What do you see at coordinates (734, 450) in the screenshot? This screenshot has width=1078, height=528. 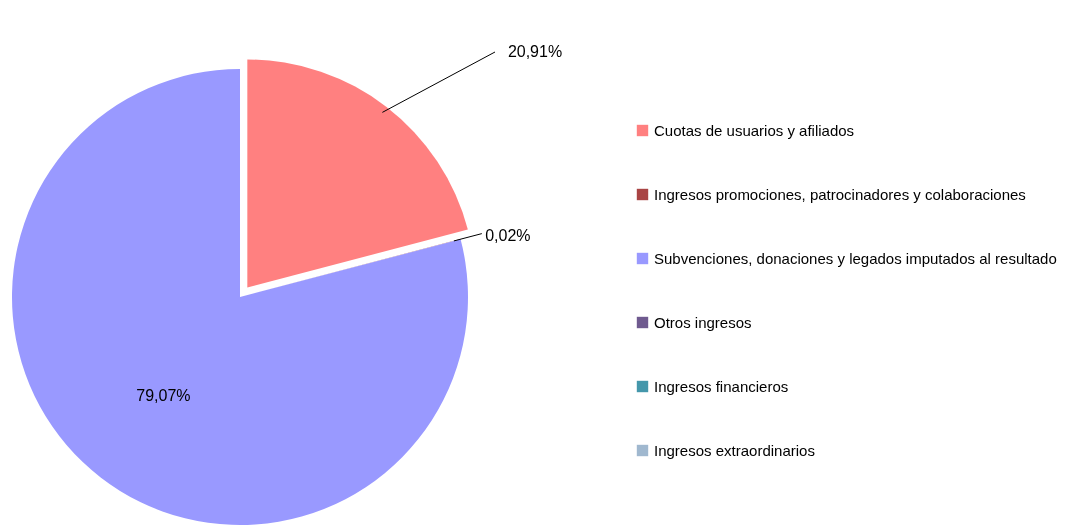 I see `legend-label: Ingresos extraordinarios` at bounding box center [734, 450].